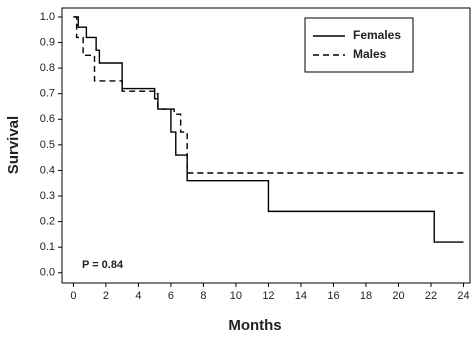 The width and height of the screenshot is (474, 345). What do you see at coordinates (398, 296) in the screenshot?
I see `x-tick-label: 20` at bounding box center [398, 296].